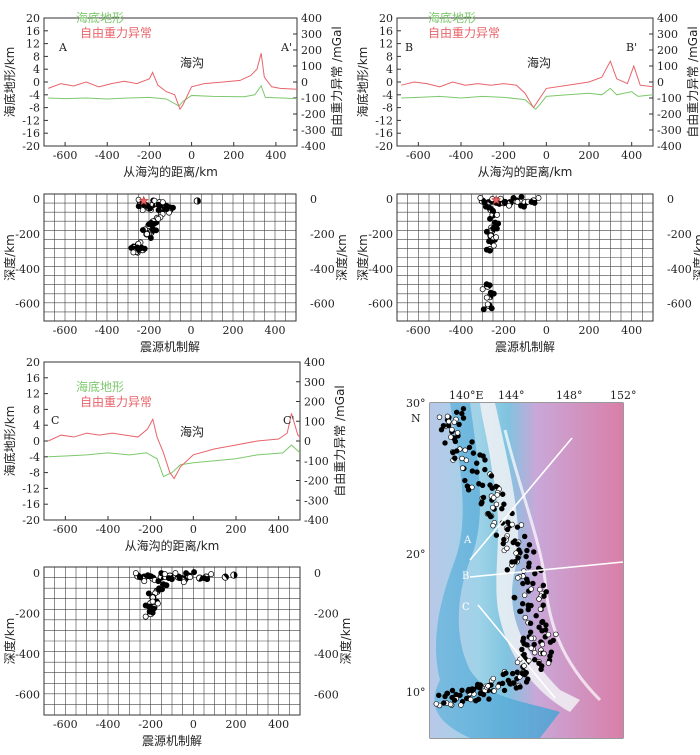 This screenshot has height=755, width=700. Describe the element at coordinates (191, 155) in the screenshot. I see `distance-tick-label-a: 0` at that location.